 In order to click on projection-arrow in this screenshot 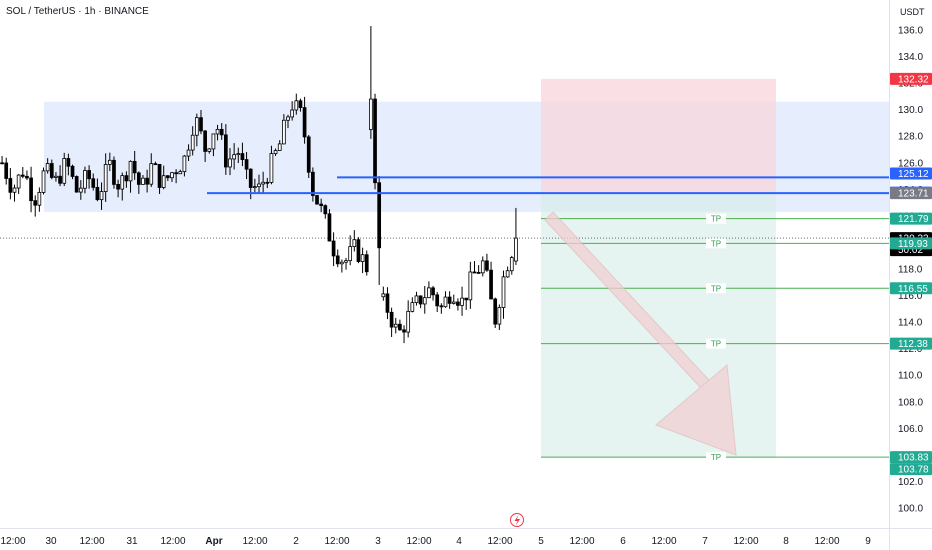, I will do `click(640, 333)`.